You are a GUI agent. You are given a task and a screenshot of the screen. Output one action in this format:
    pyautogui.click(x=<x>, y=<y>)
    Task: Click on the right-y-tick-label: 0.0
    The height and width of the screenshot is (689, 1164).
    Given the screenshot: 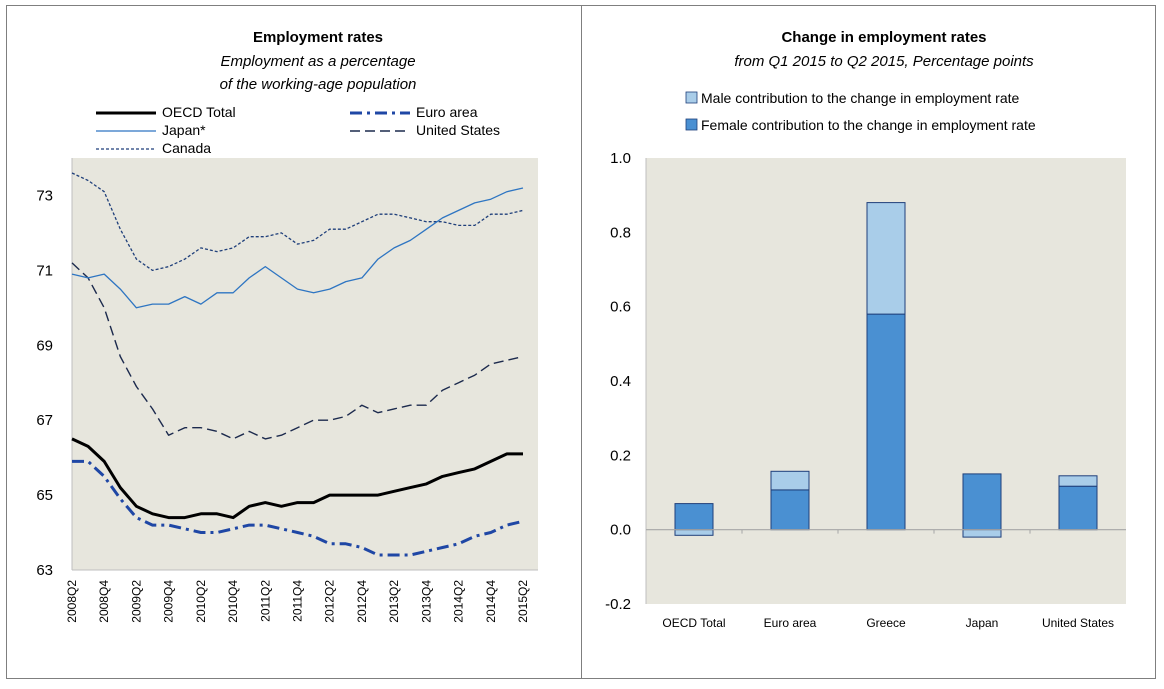 What is the action you would take?
    pyautogui.click(x=620, y=530)
    